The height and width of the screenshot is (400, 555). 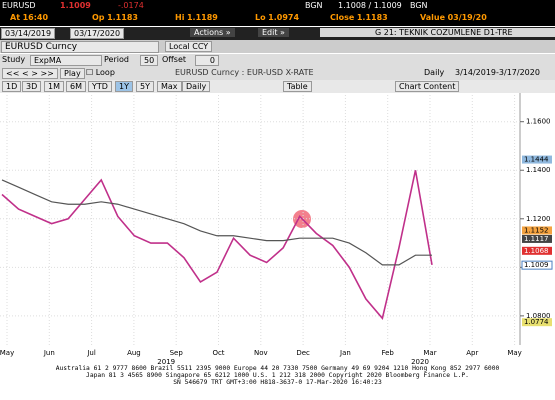 I want to click on stat-label: Hi, so click(x=180, y=17).